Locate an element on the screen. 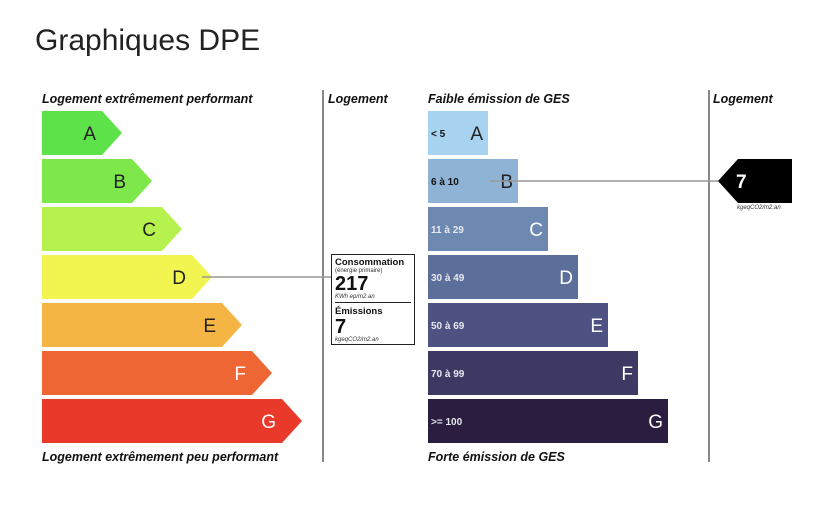 The image size is (838, 506). ges-bar-f is located at coordinates (533, 373).